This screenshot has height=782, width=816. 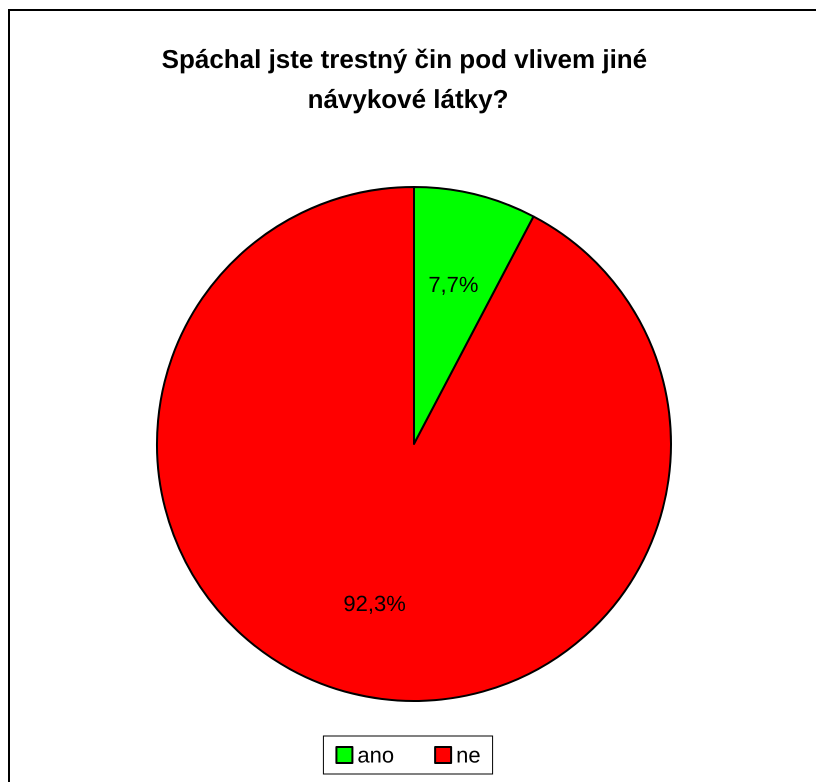 What do you see at coordinates (468, 755) in the screenshot?
I see `legend-label: ne` at bounding box center [468, 755].